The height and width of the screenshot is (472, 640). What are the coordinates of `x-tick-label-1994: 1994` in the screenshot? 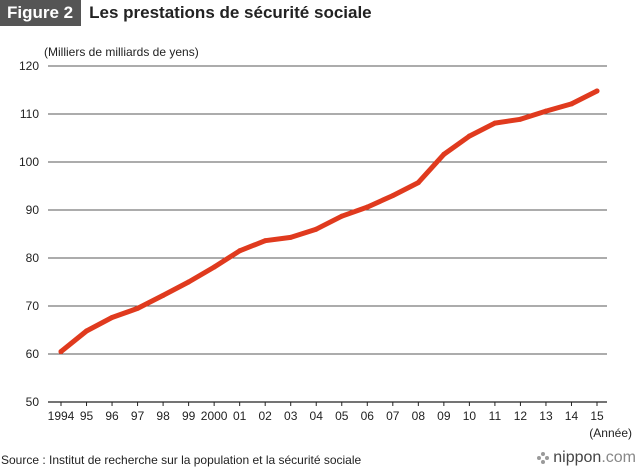 It's located at (61, 416).